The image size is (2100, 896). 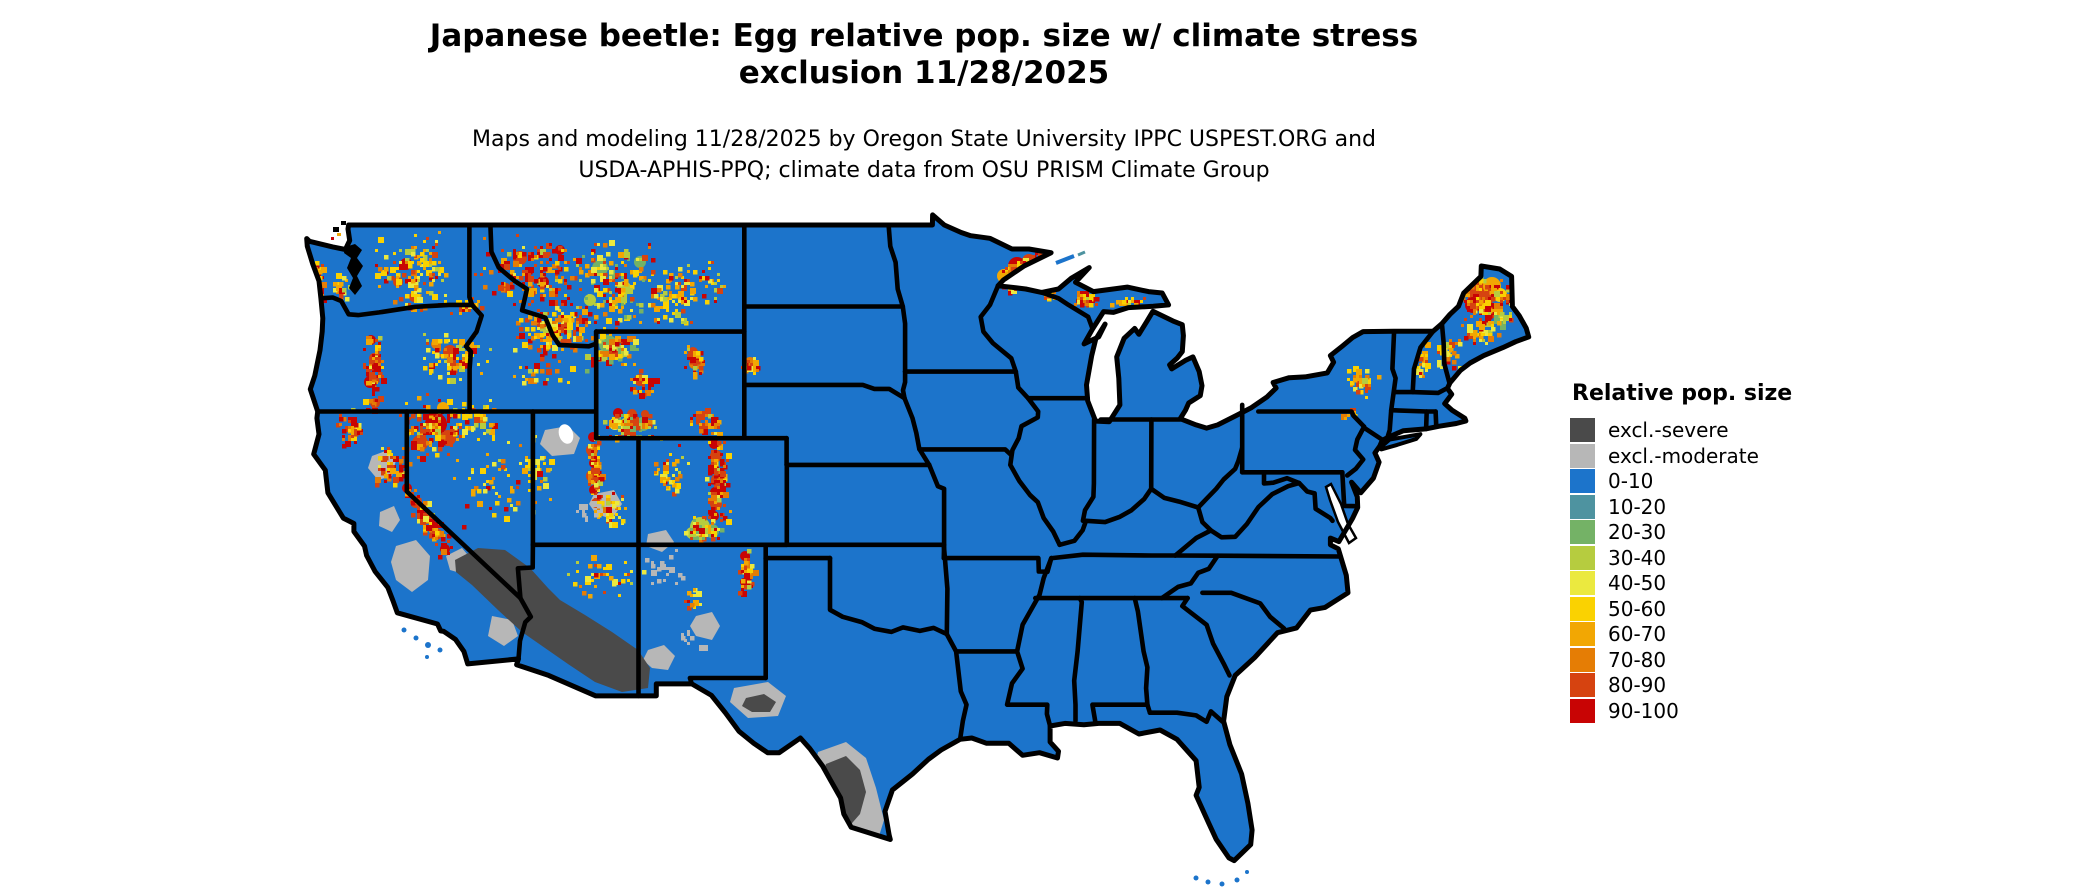 What do you see at coordinates (1637, 583) in the screenshot?
I see `legend-item-label: 40-50` at bounding box center [1637, 583].